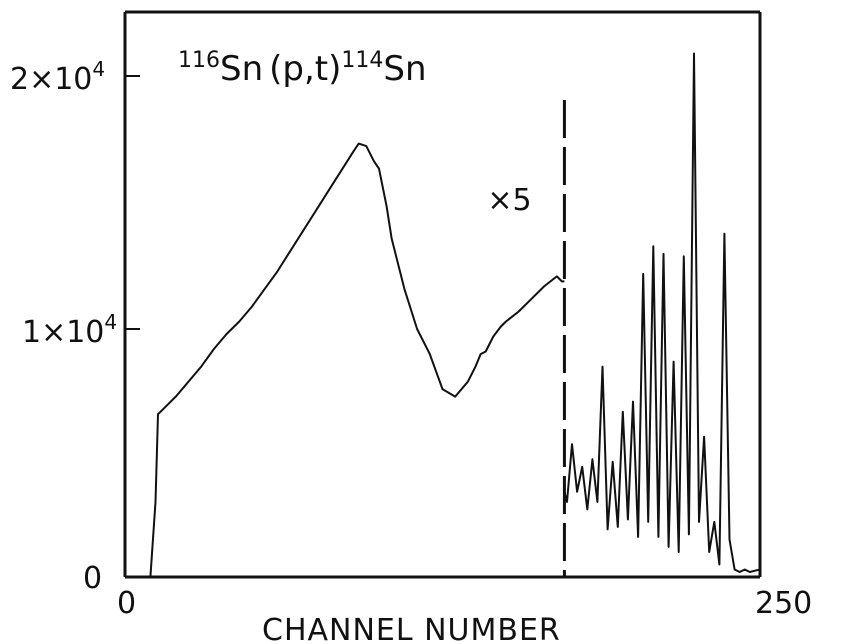  I want to click on y-tick-label-0: 0, so click(92, 578).